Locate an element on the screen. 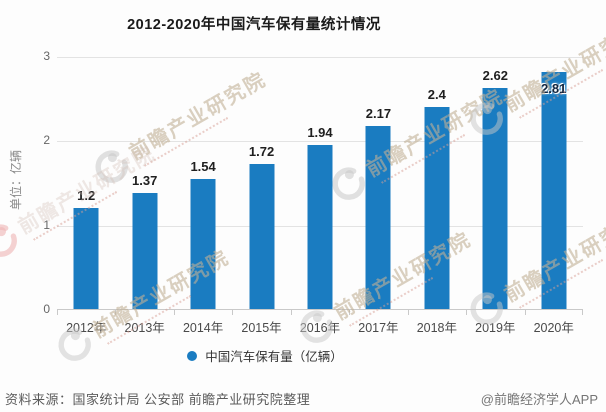 The width and height of the screenshot is (606, 412). bar-cell: 2.81 is located at coordinates (554, 183).